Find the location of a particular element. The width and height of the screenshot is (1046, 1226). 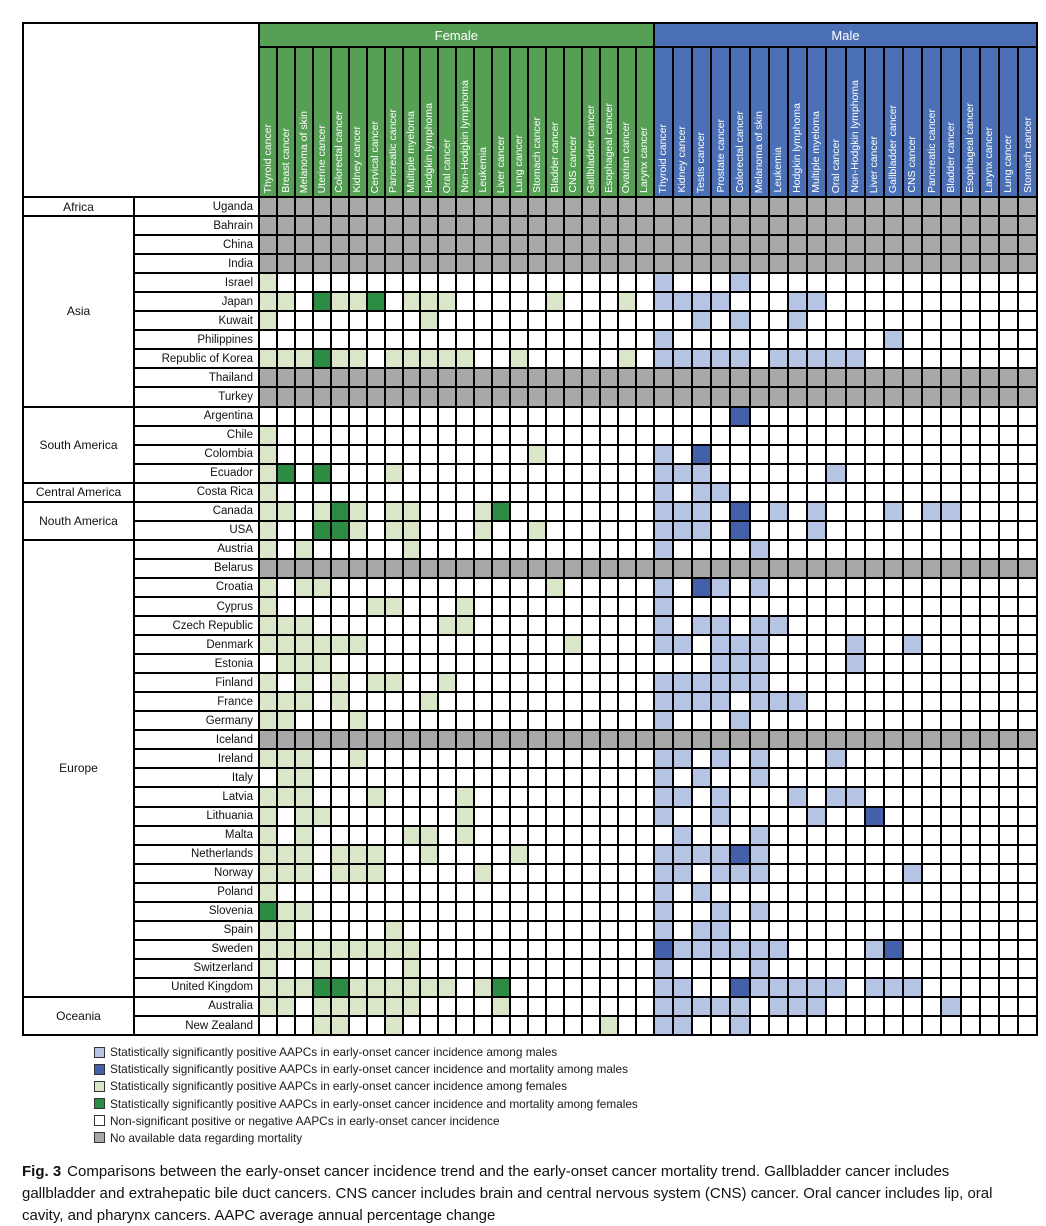

country-label: Malta is located at coordinates (196, 835).